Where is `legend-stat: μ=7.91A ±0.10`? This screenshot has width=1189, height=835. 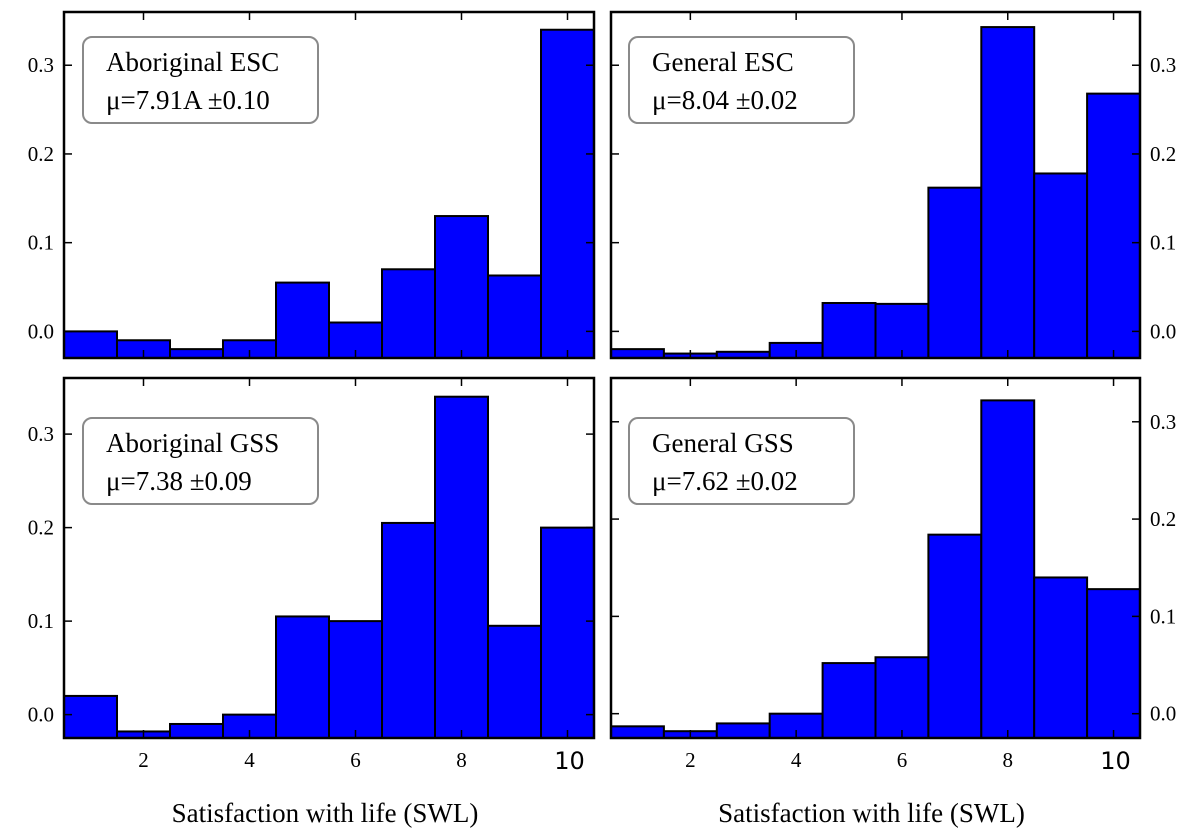
legend-stat: μ=7.91A ±0.10 is located at coordinates (188, 100).